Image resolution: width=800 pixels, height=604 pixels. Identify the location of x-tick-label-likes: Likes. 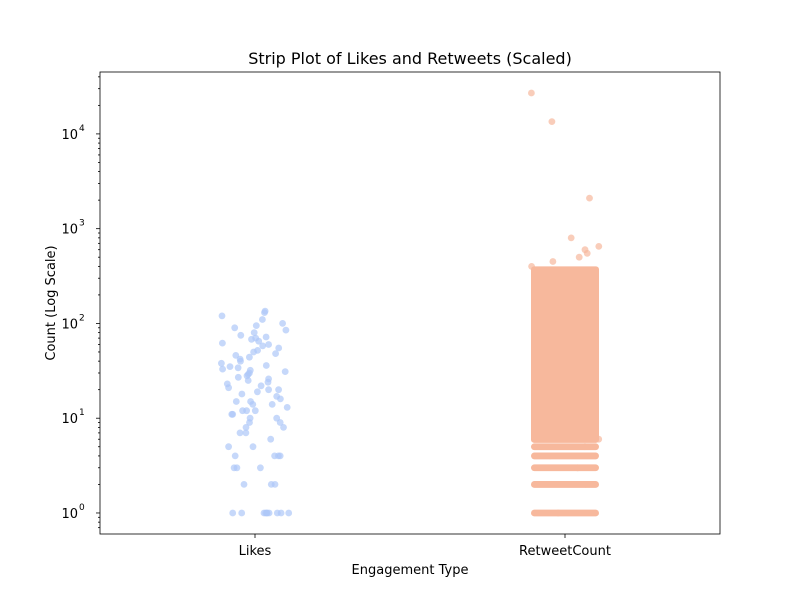
(255, 551).